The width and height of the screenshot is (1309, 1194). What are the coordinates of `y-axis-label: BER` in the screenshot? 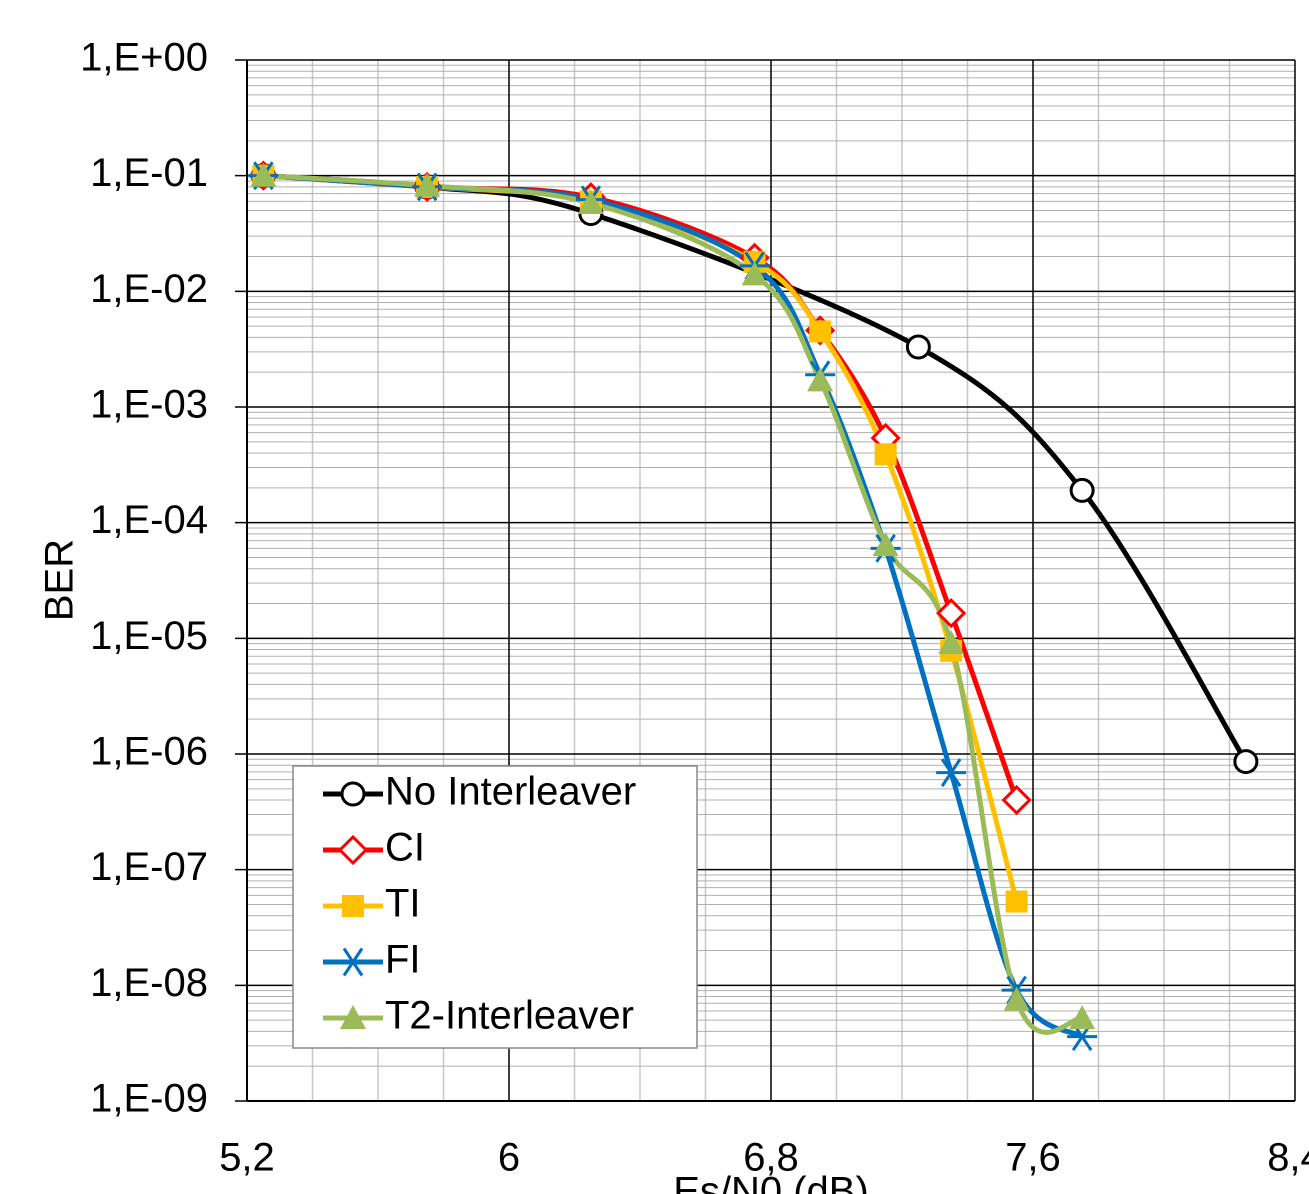 It's located at (60, 580).